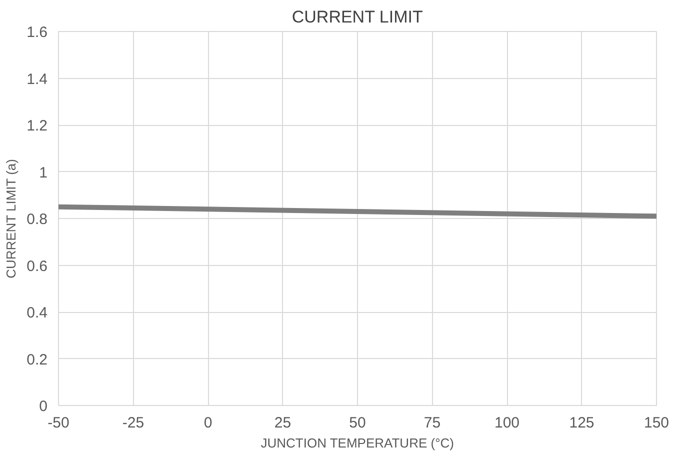 Image resolution: width=700 pixels, height=457 pixels. Describe the element at coordinates (37, 126) in the screenshot. I see `y-tick-label: 1.2` at that location.